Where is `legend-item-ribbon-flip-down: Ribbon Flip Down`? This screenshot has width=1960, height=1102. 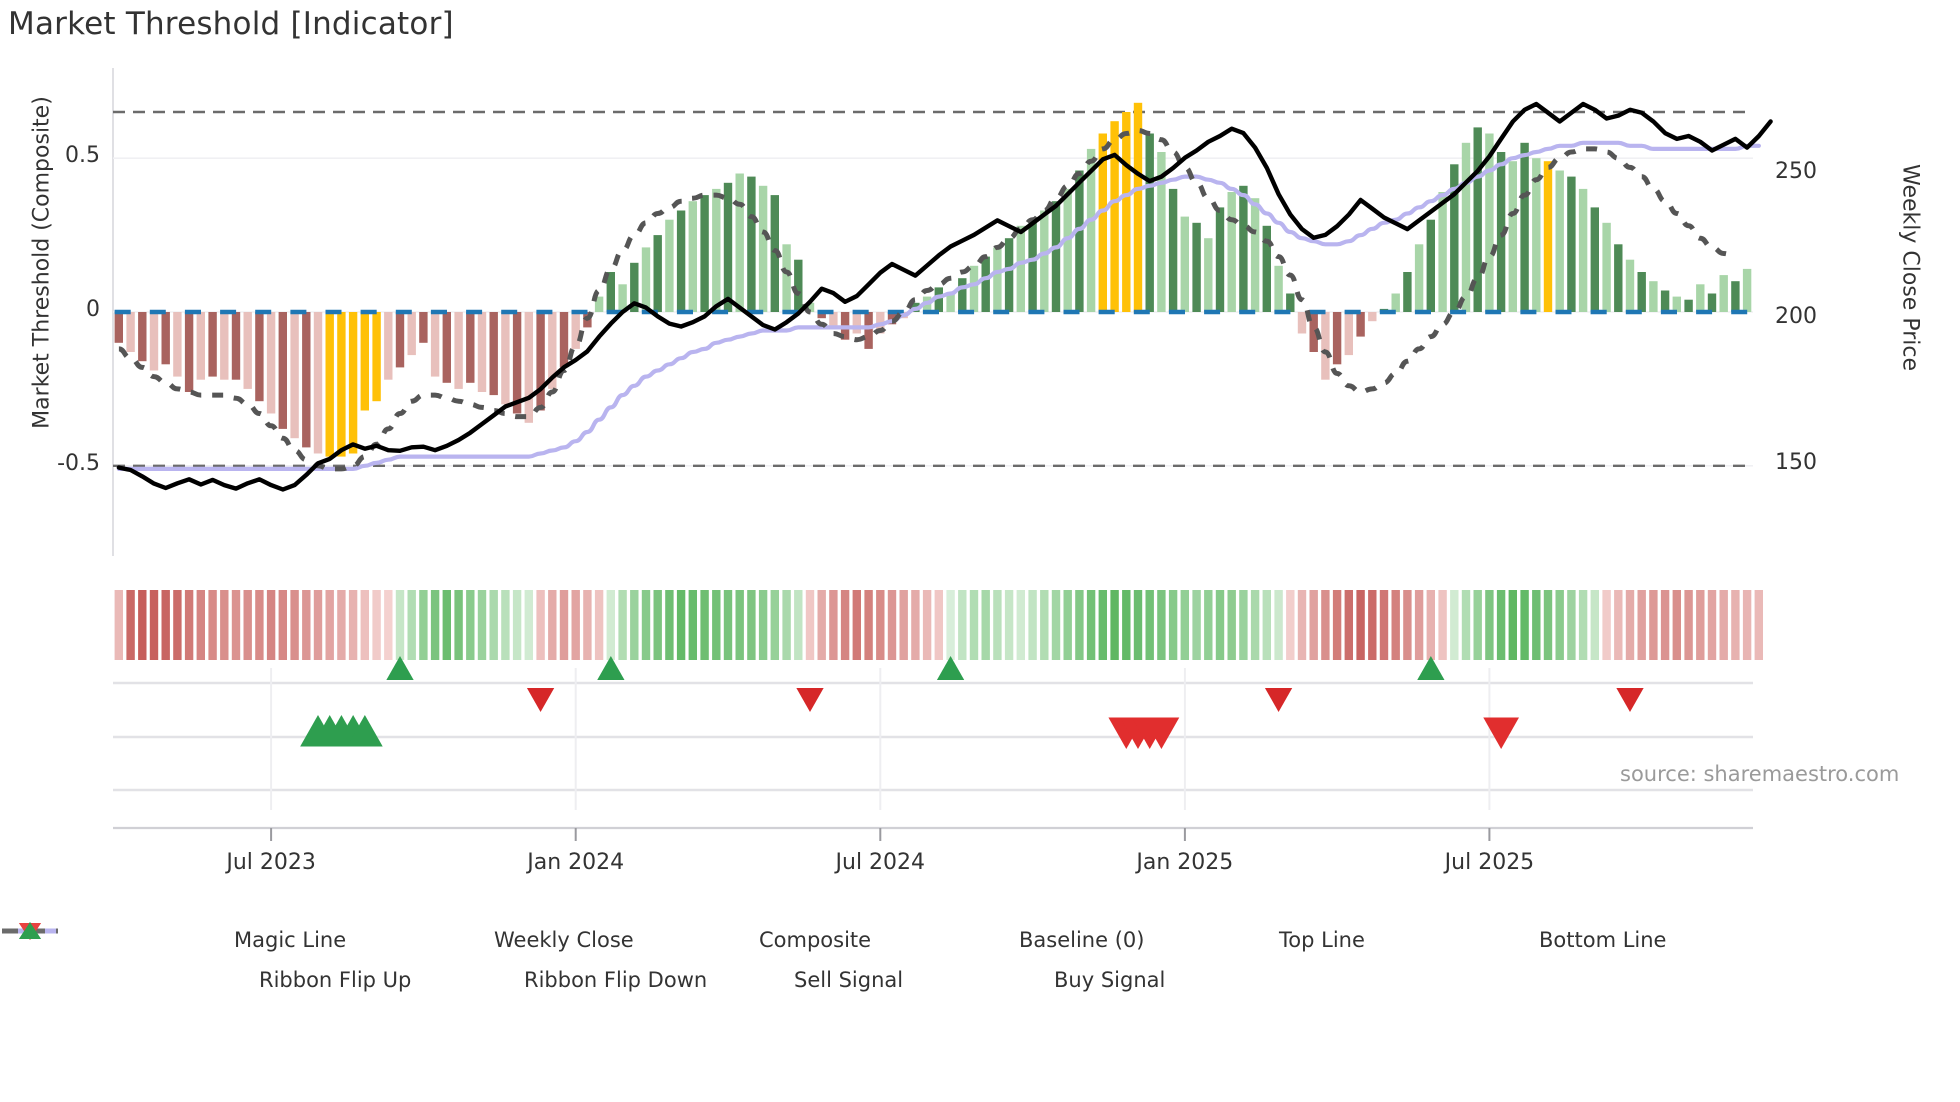 legend-item-ribbon-flip-down: Ribbon Flip Down is located at coordinates (369, 957).